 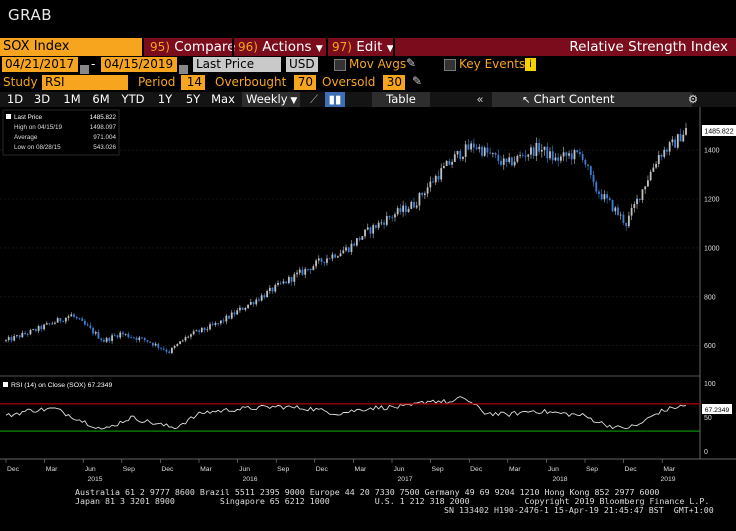 What do you see at coordinates (530, 64) in the screenshot?
I see `info-icon: i` at bounding box center [530, 64].